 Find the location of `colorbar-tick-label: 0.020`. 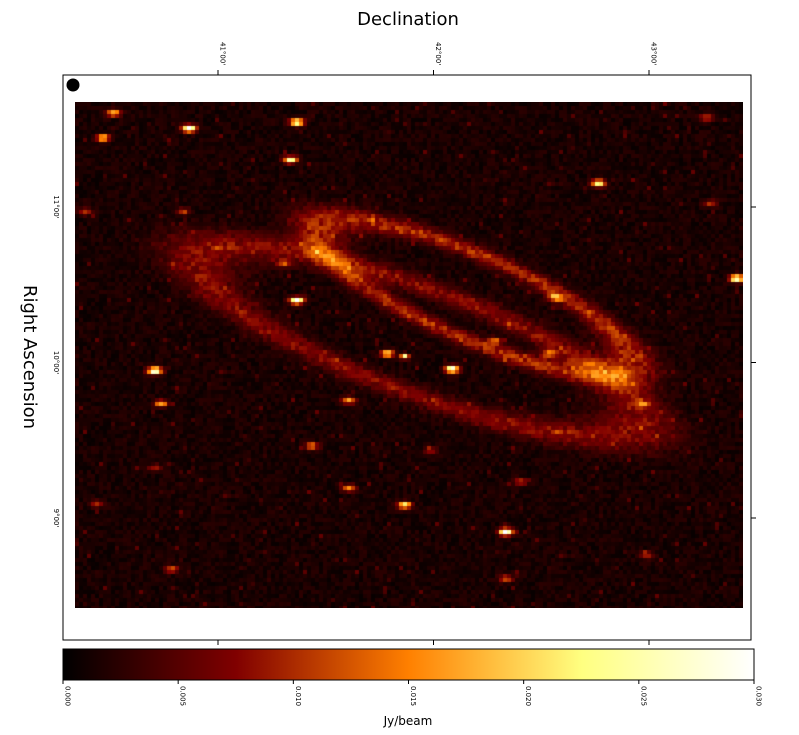

colorbar-tick-label: 0.020 is located at coordinates (528, 696).